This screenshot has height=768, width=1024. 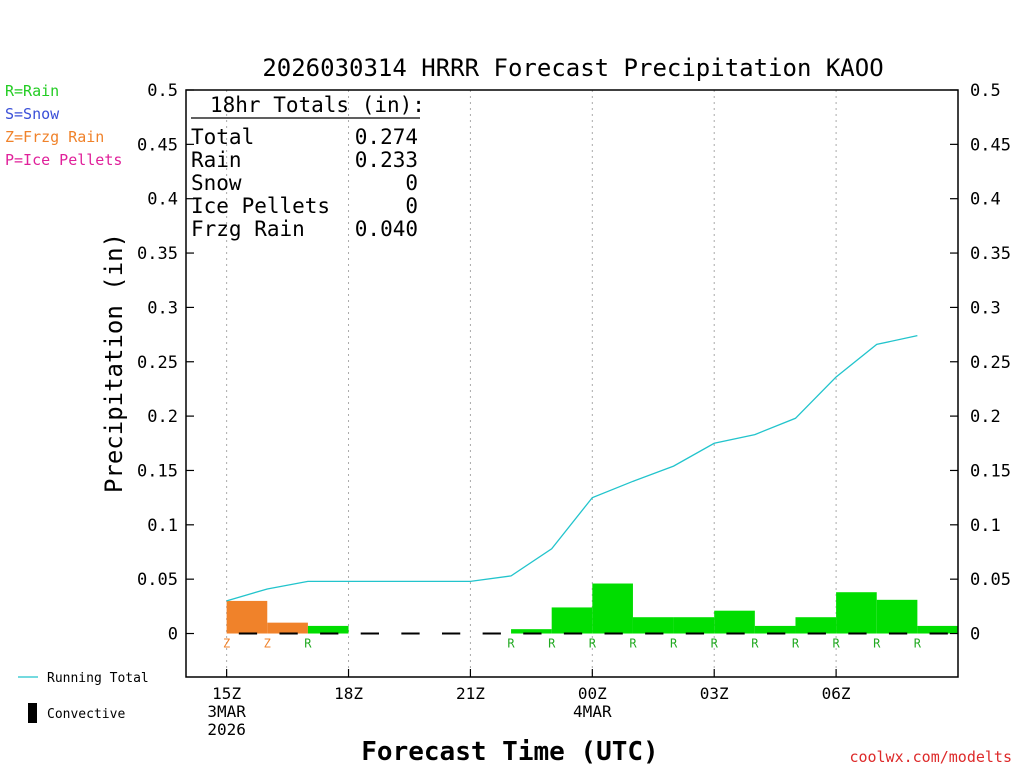 I want to click on y-tick-label-right-0: 0, so click(x=975, y=635).